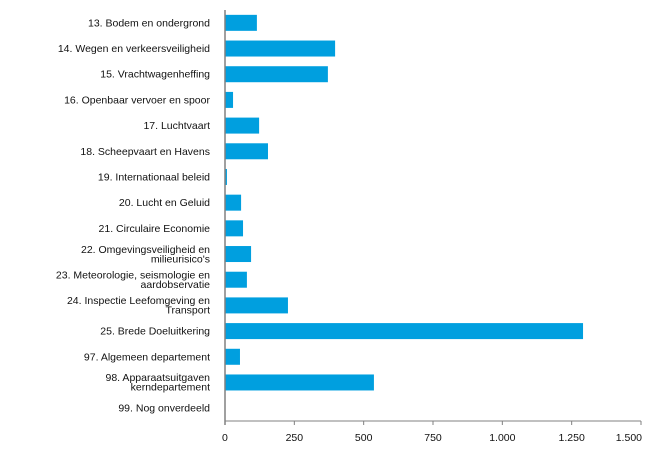 The image size is (646, 452). I want to click on category-label: 98. Apparaatsuitgaven kerndepartement, so click(158, 383).